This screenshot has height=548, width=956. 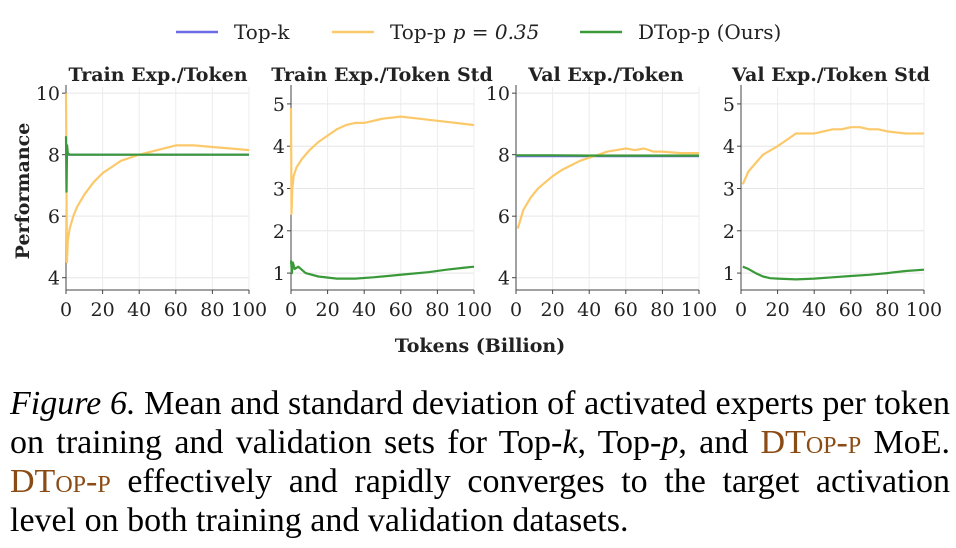 I want to click on caption-brand-1: DTop-p, so click(x=811, y=442).